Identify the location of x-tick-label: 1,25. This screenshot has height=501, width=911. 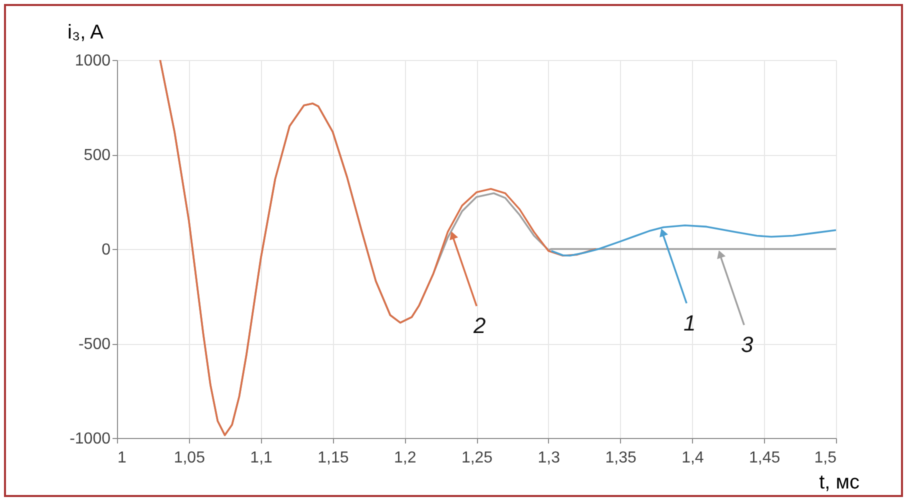
(477, 458).